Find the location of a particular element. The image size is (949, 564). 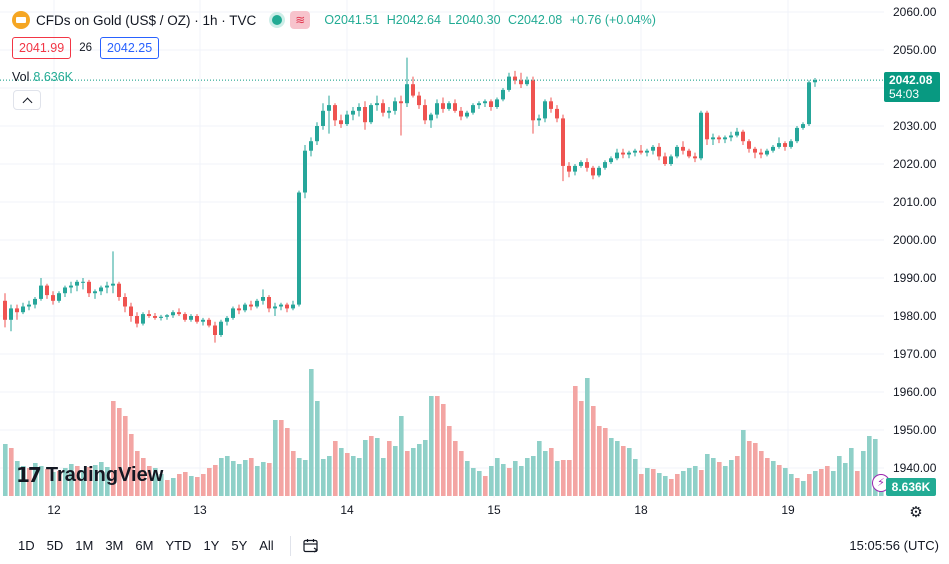

open-label: O is located at coordinates (329, 20).